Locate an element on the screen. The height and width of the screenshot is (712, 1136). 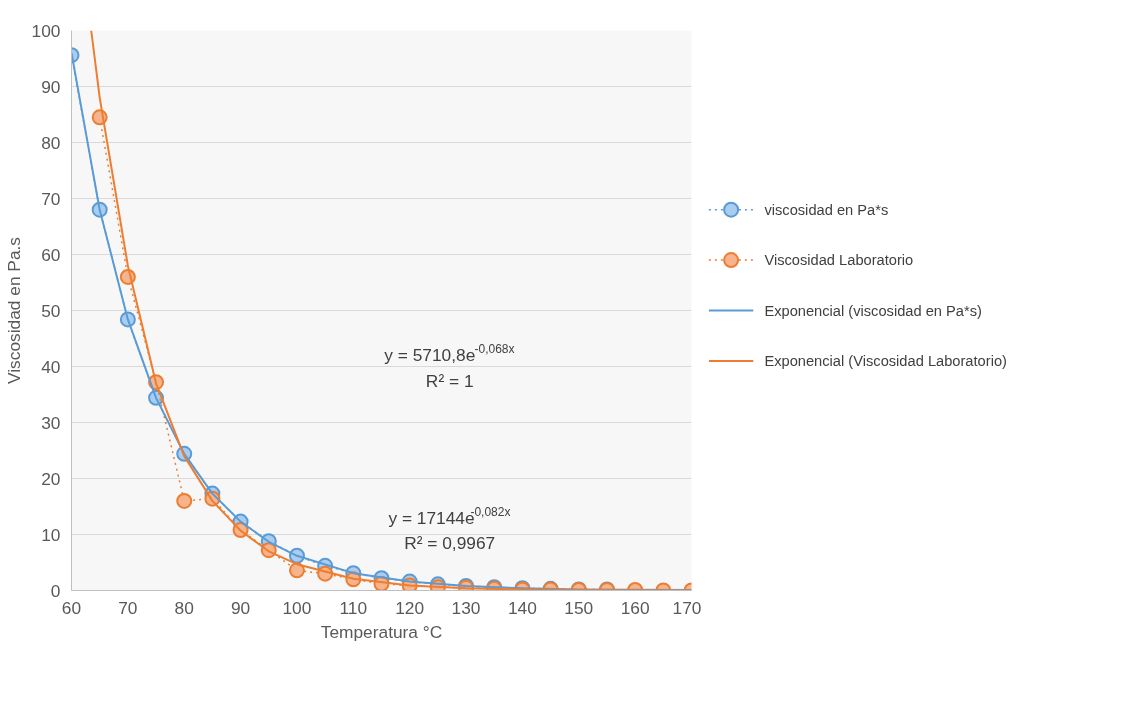
x-axis-title: Temperatura °C is located at coordinates (381, 631).